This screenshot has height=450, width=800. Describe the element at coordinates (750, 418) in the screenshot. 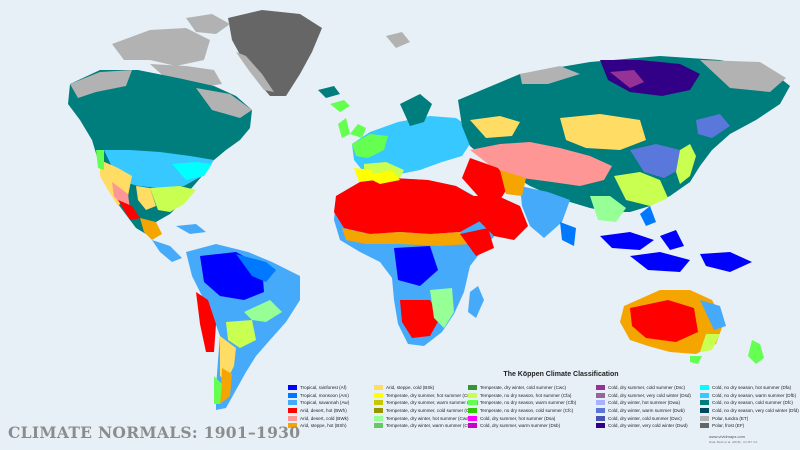

I see `legend-item: Polar, tundra (ET)` at that location.